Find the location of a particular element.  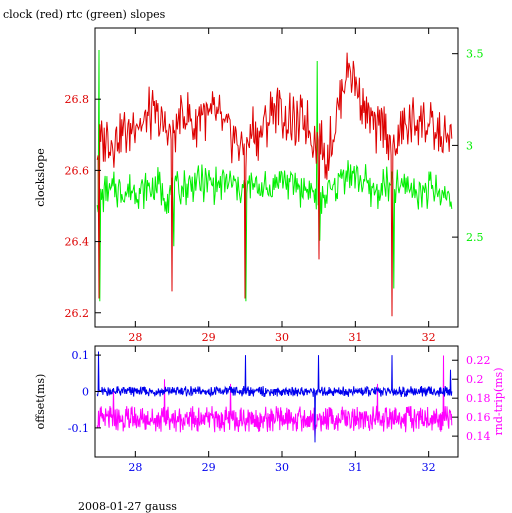

offset-line is located at coordinates (274, 397).